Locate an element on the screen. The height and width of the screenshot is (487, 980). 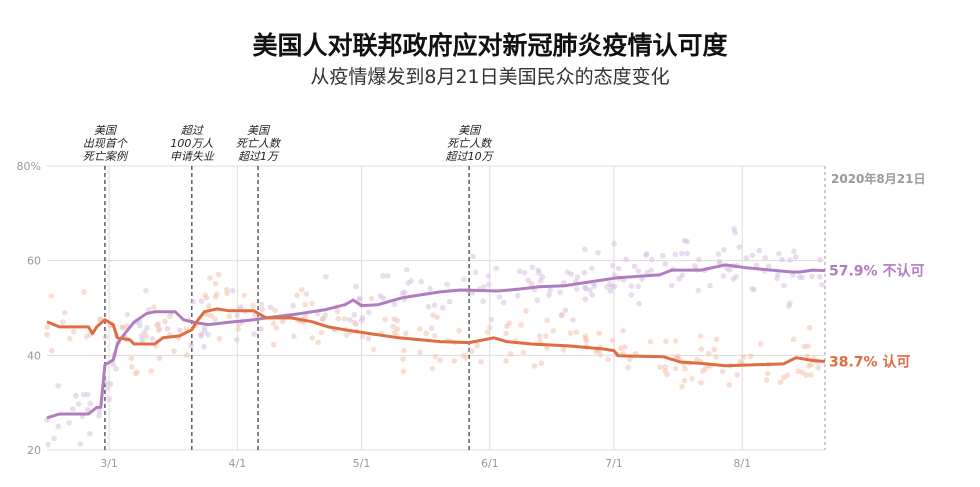
chart-title: 美国人对联邦政府应对新冠肺炎疫情认可度 is located at coordinates (490, 45).